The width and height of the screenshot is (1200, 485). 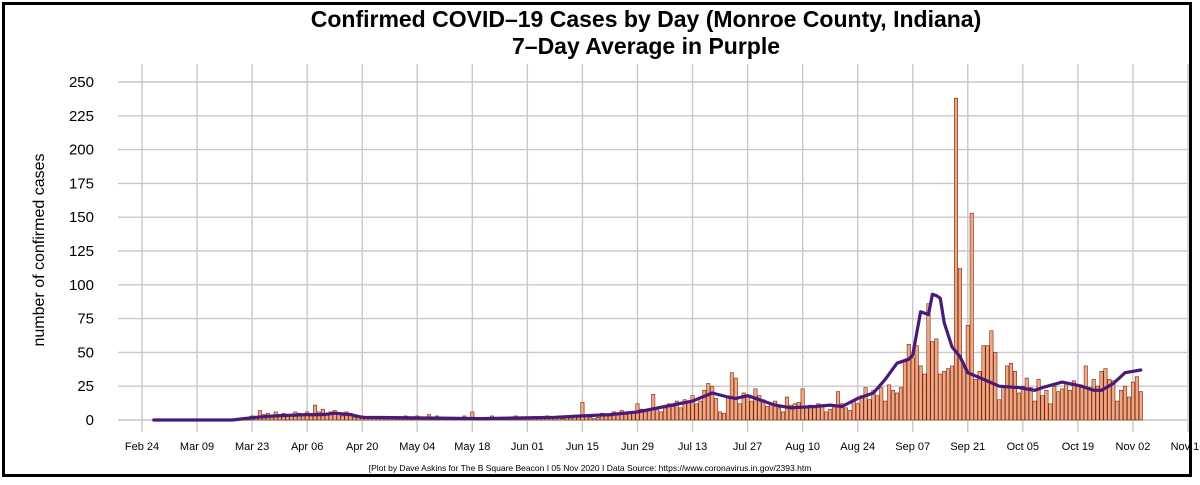 I want to click on y-tick-label: 0, so click(x=90, y=420).